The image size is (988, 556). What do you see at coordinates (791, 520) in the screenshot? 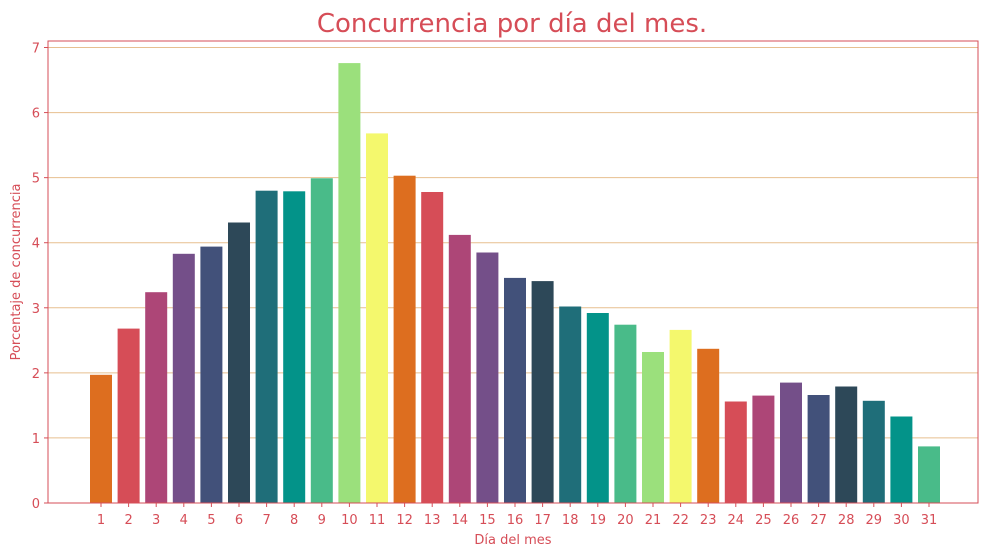
I see `x-tick-label: 26` at bounding box center [791, 520].